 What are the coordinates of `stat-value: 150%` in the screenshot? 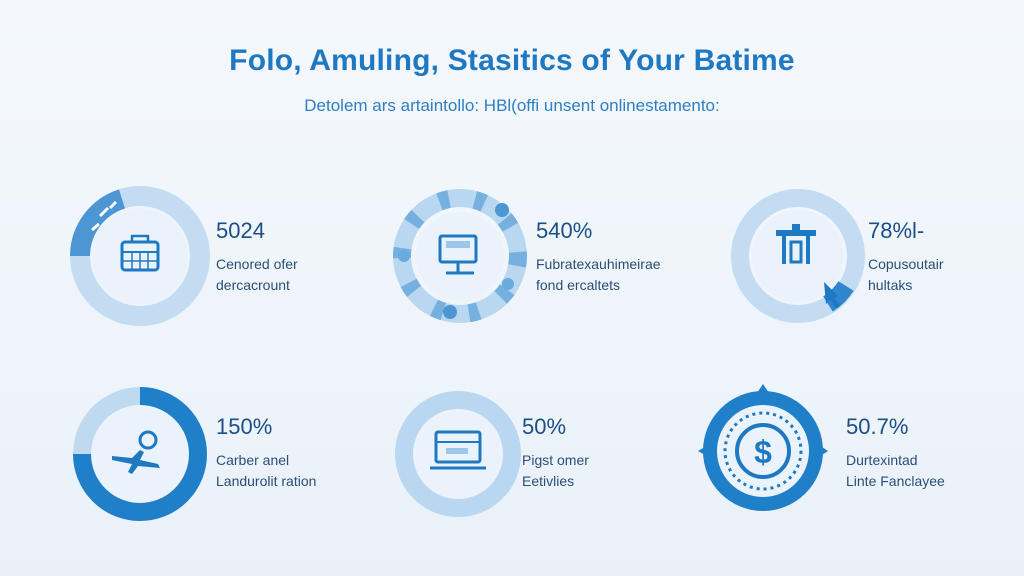 It's located at (244, 426).